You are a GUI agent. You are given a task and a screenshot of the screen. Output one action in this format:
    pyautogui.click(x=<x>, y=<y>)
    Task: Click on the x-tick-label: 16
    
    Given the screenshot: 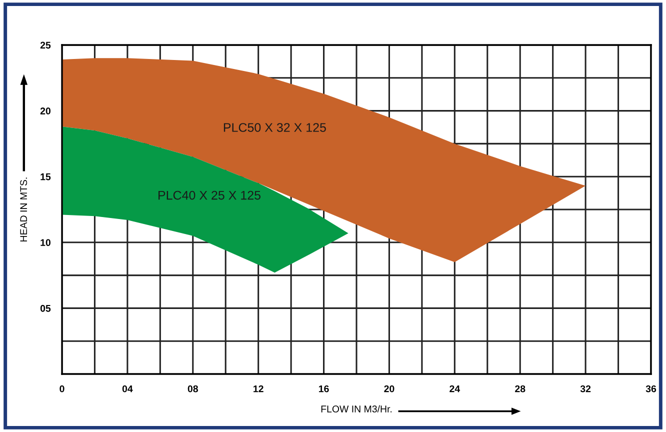 What is the action you would take?
    pyautogui.click(x=323, y=388)
    